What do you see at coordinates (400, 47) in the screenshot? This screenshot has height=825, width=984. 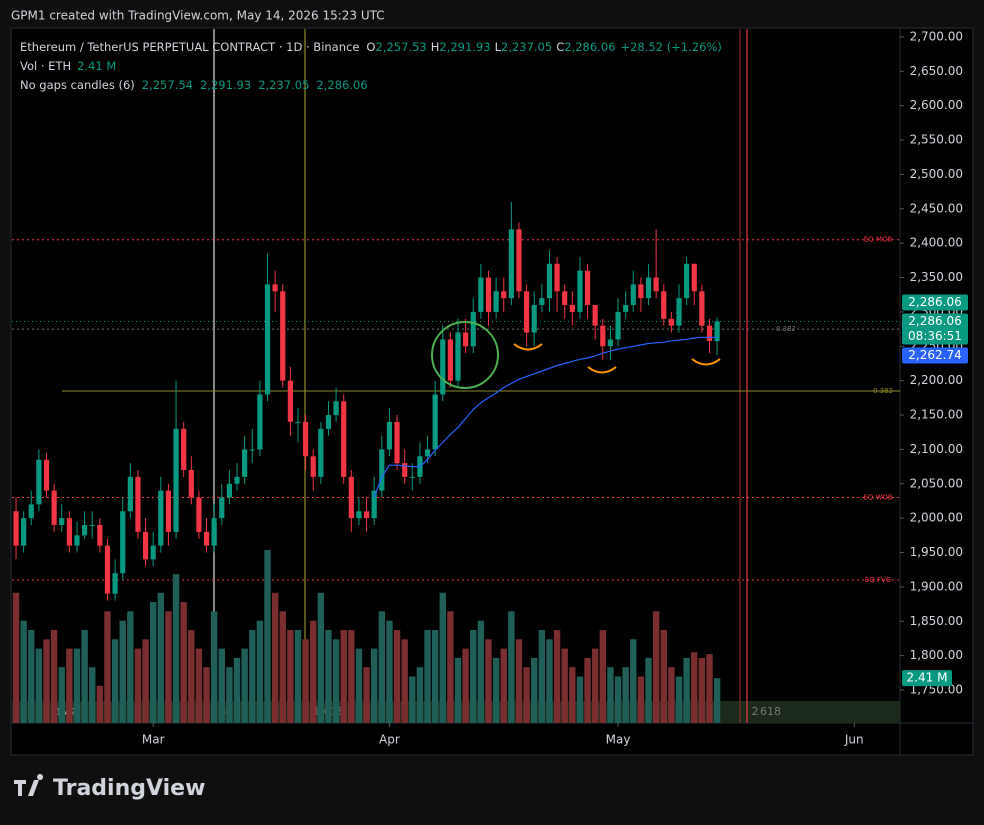 I see `legend-text: 2,257.53` at bounding box center [400, 47].